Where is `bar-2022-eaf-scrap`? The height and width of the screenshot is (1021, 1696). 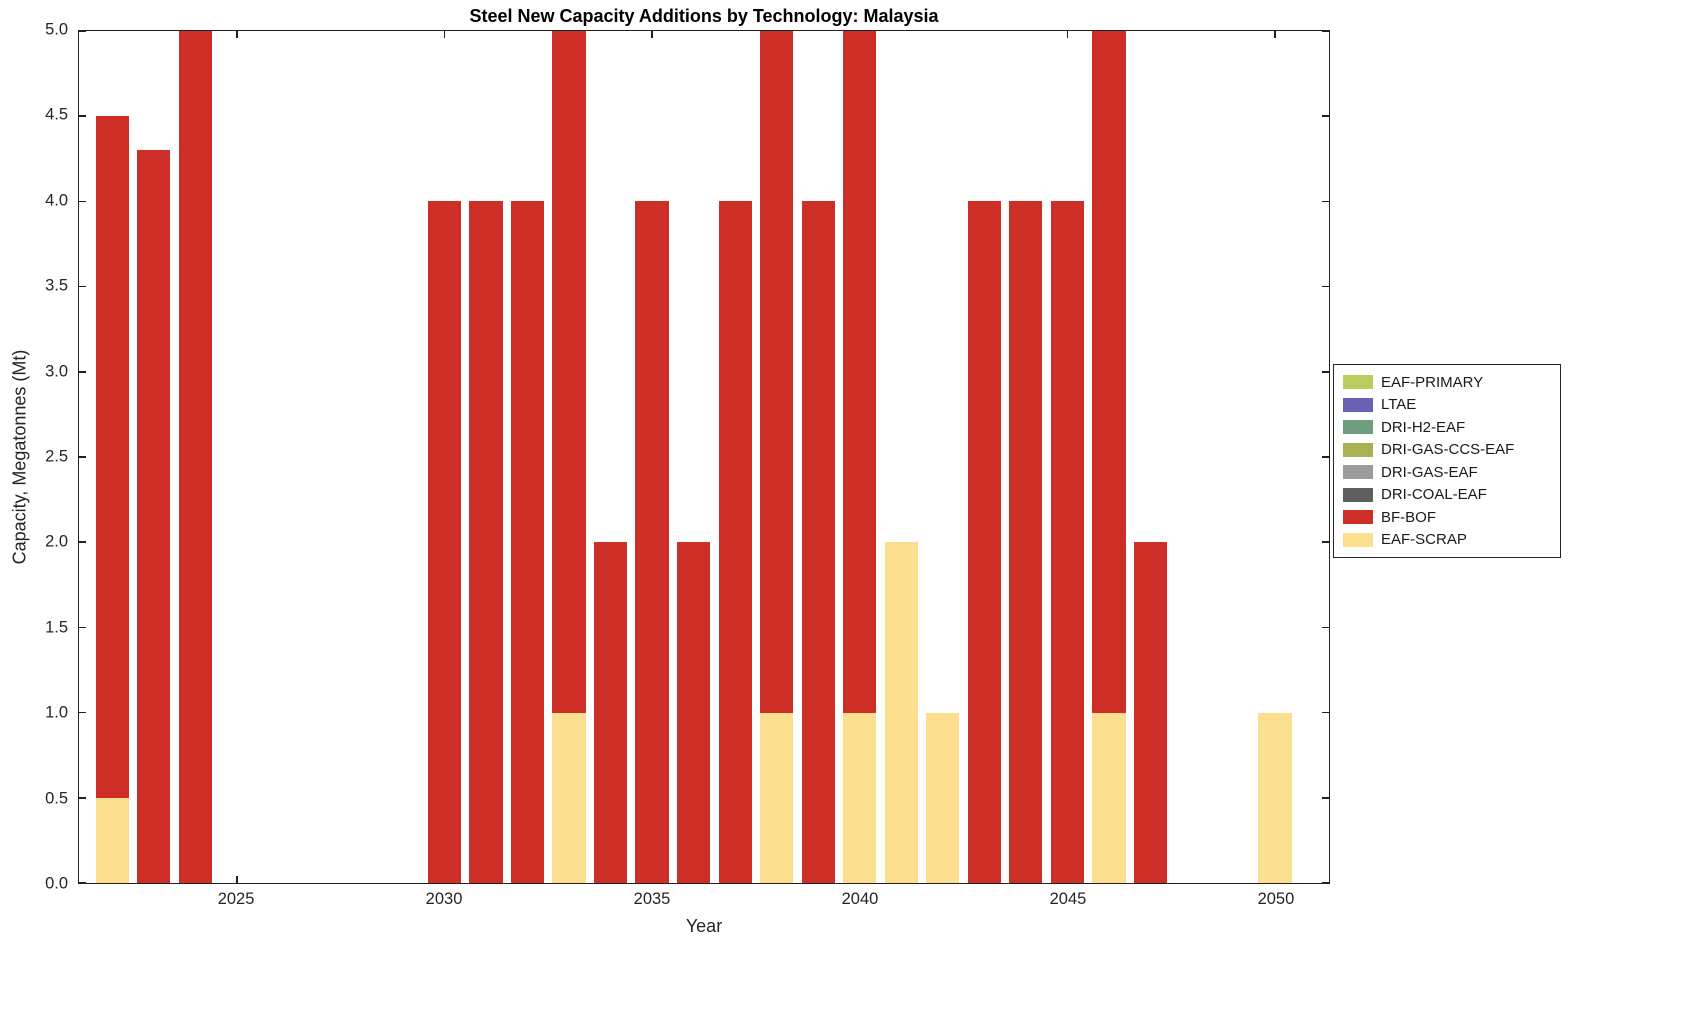 bar-2022-eaf-scrap is located at coordinates (112, 840).